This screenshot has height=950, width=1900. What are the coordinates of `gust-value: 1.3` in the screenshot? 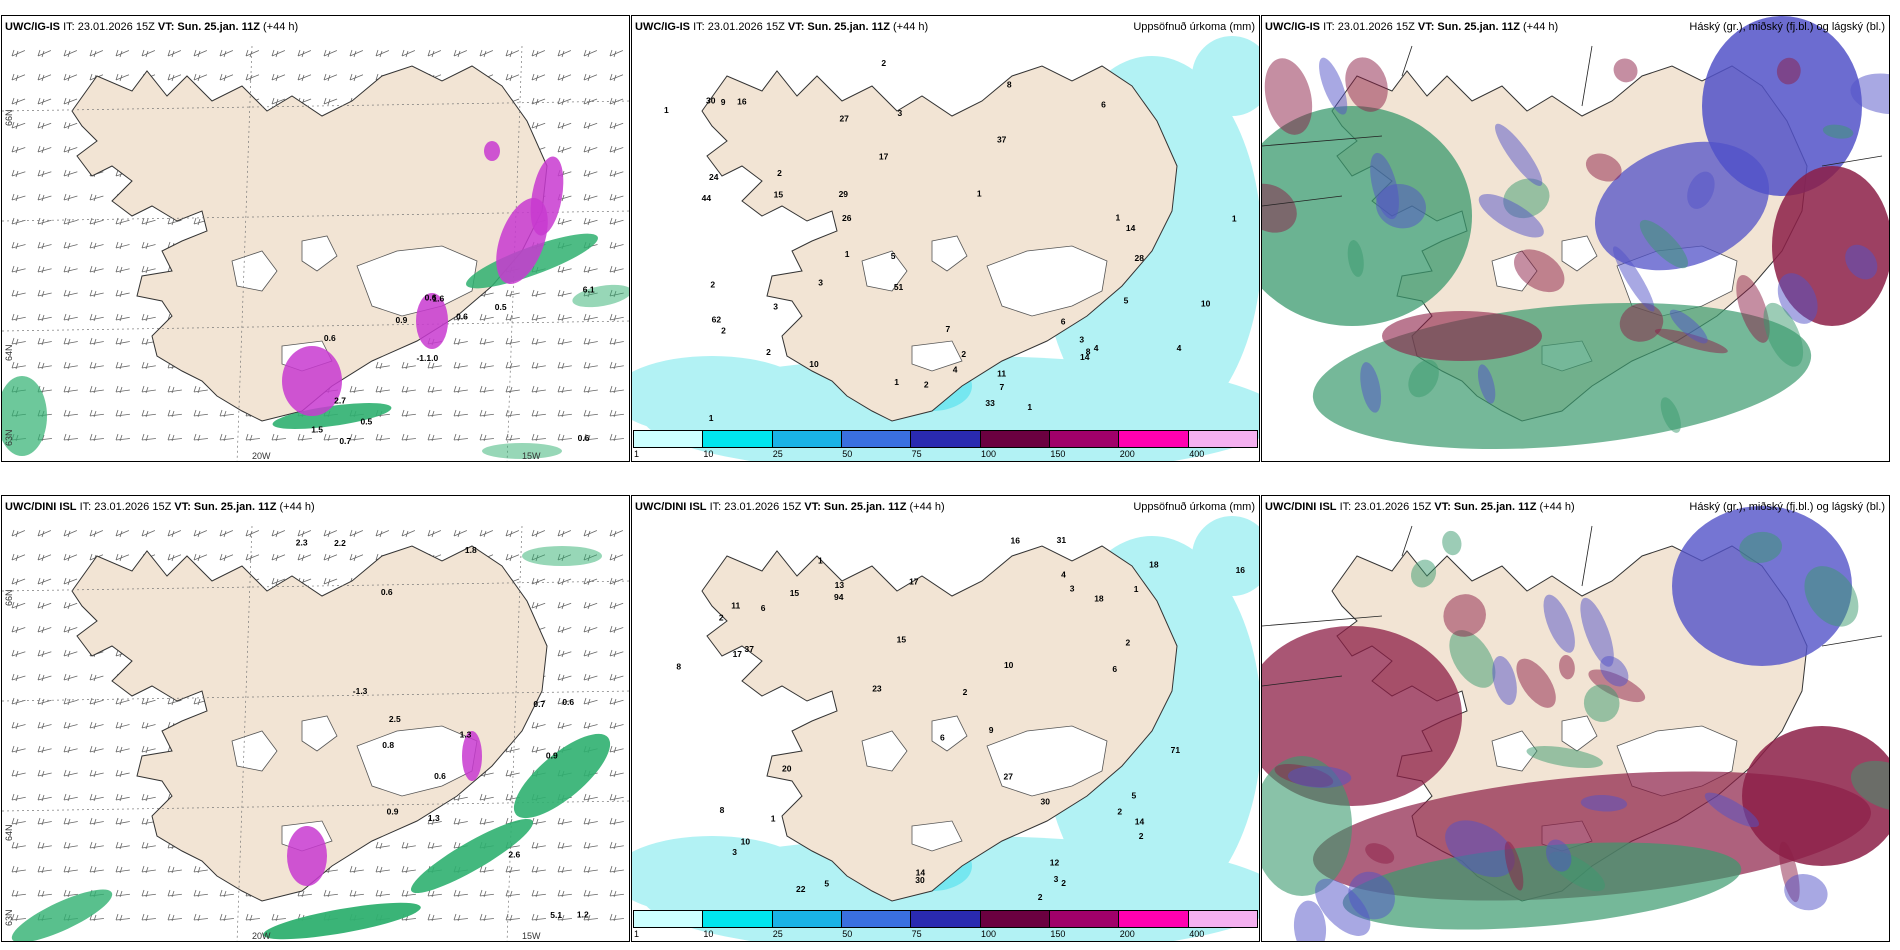 It's located at (434, 818).